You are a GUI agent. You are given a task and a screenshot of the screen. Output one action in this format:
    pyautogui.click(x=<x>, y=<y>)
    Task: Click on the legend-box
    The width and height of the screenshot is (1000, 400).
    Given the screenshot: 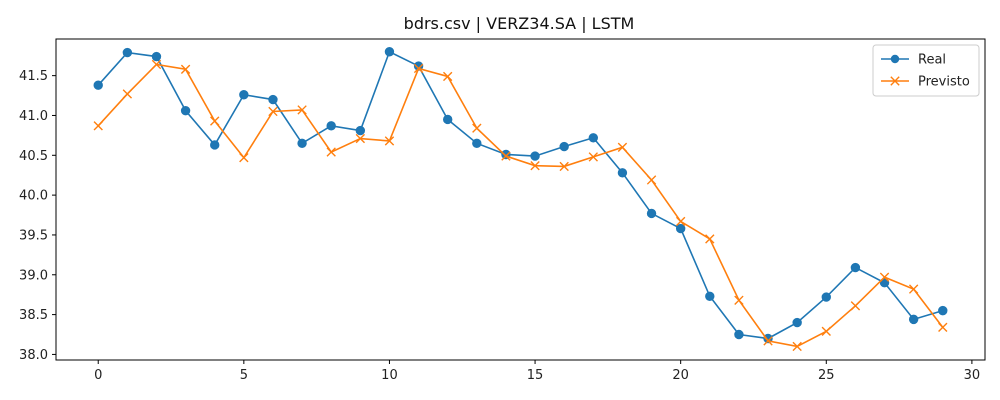 What is the action you would take?
    pyautogui.click(x=926, y=70)
    